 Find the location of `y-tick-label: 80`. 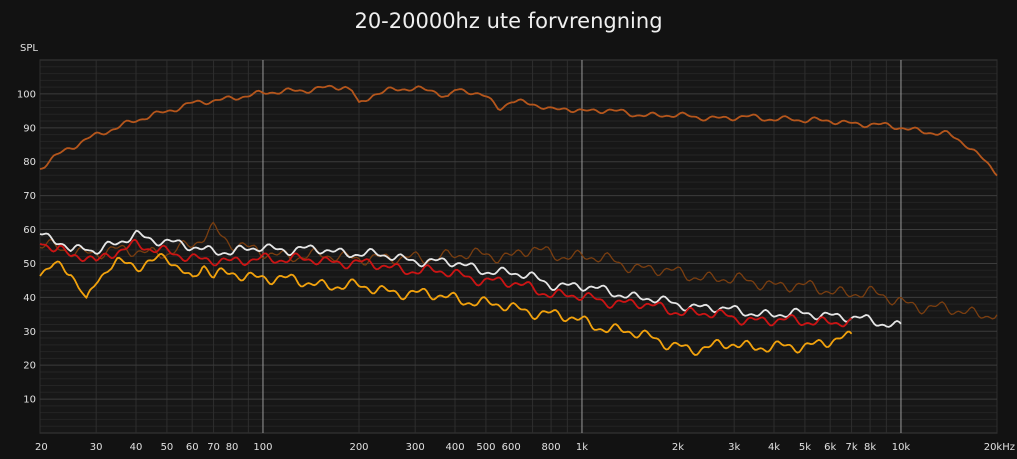

y-tick-label: 80 is located at coordinates (29, 162).